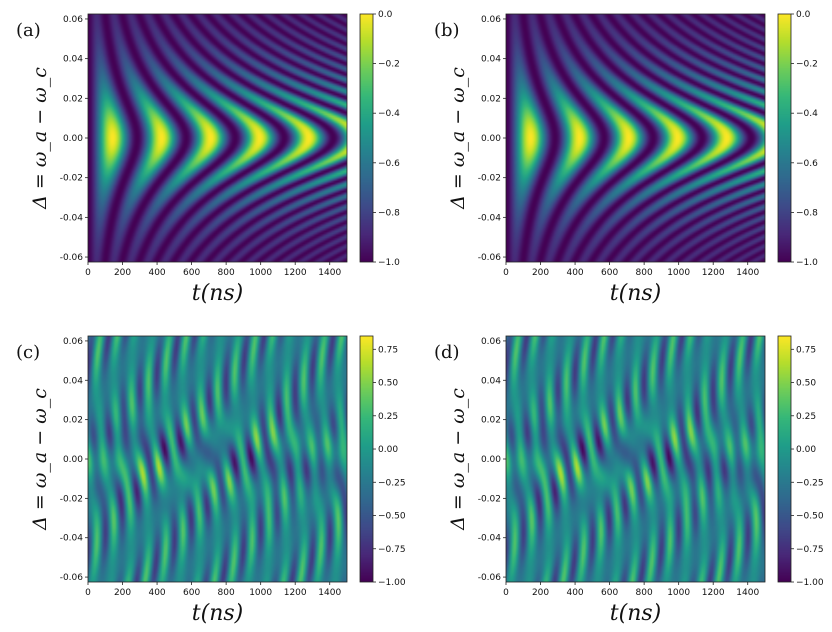 The image size is (832, 632). Describe the element at coordinates (807, 263) in the screenshot. I see `colorbar-tick-label: −1.0` at that location.